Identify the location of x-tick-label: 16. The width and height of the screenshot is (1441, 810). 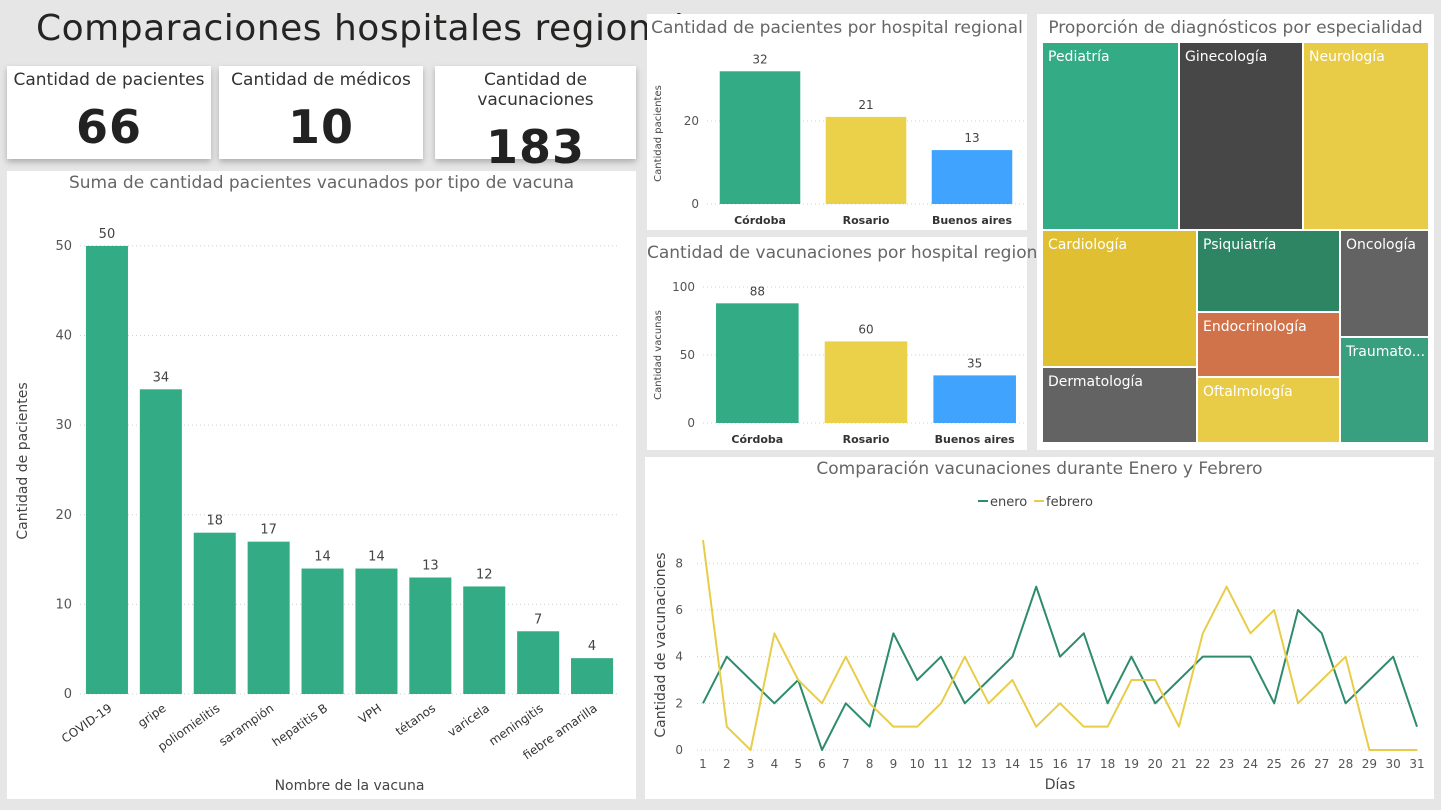
(1059, 764).